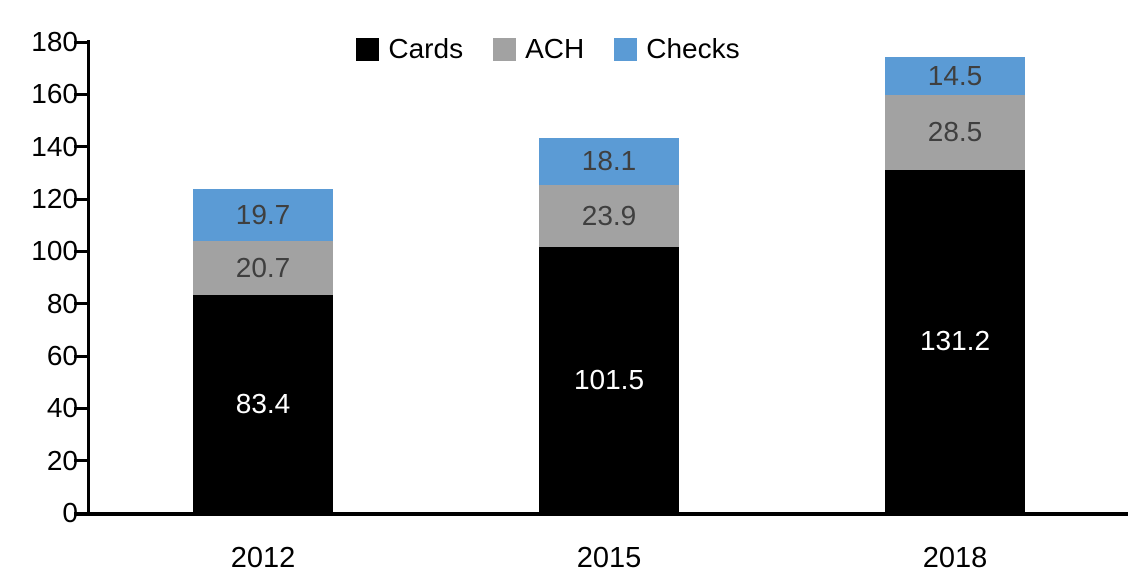 This screenshot has height=588, width=1136. I want to click on legend-item-cards: Cards, so click(409, 49).